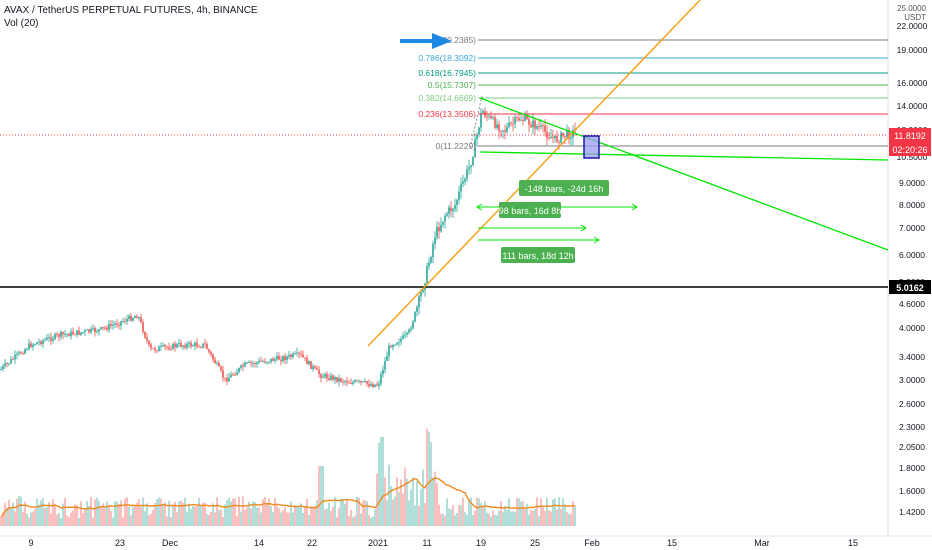 The height and width of the screenshot is (550, 932). Describe the element at coordinates (912, 50) in the screenshot. I see `price-tick: 19.0000` at that location.